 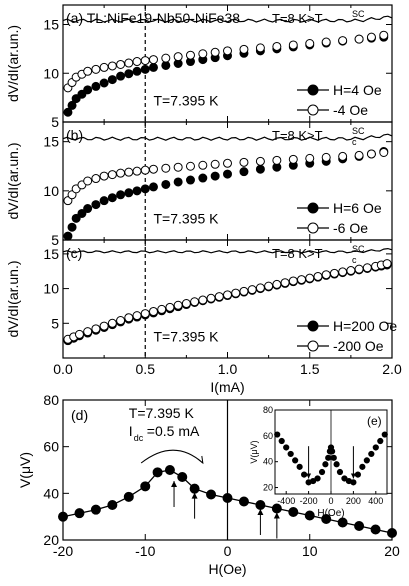 What do you see at coordinates (330, 513) in the screenshot?
I see `inset-x-axis-label: H(Oe)` at bounding box center [330, 513].